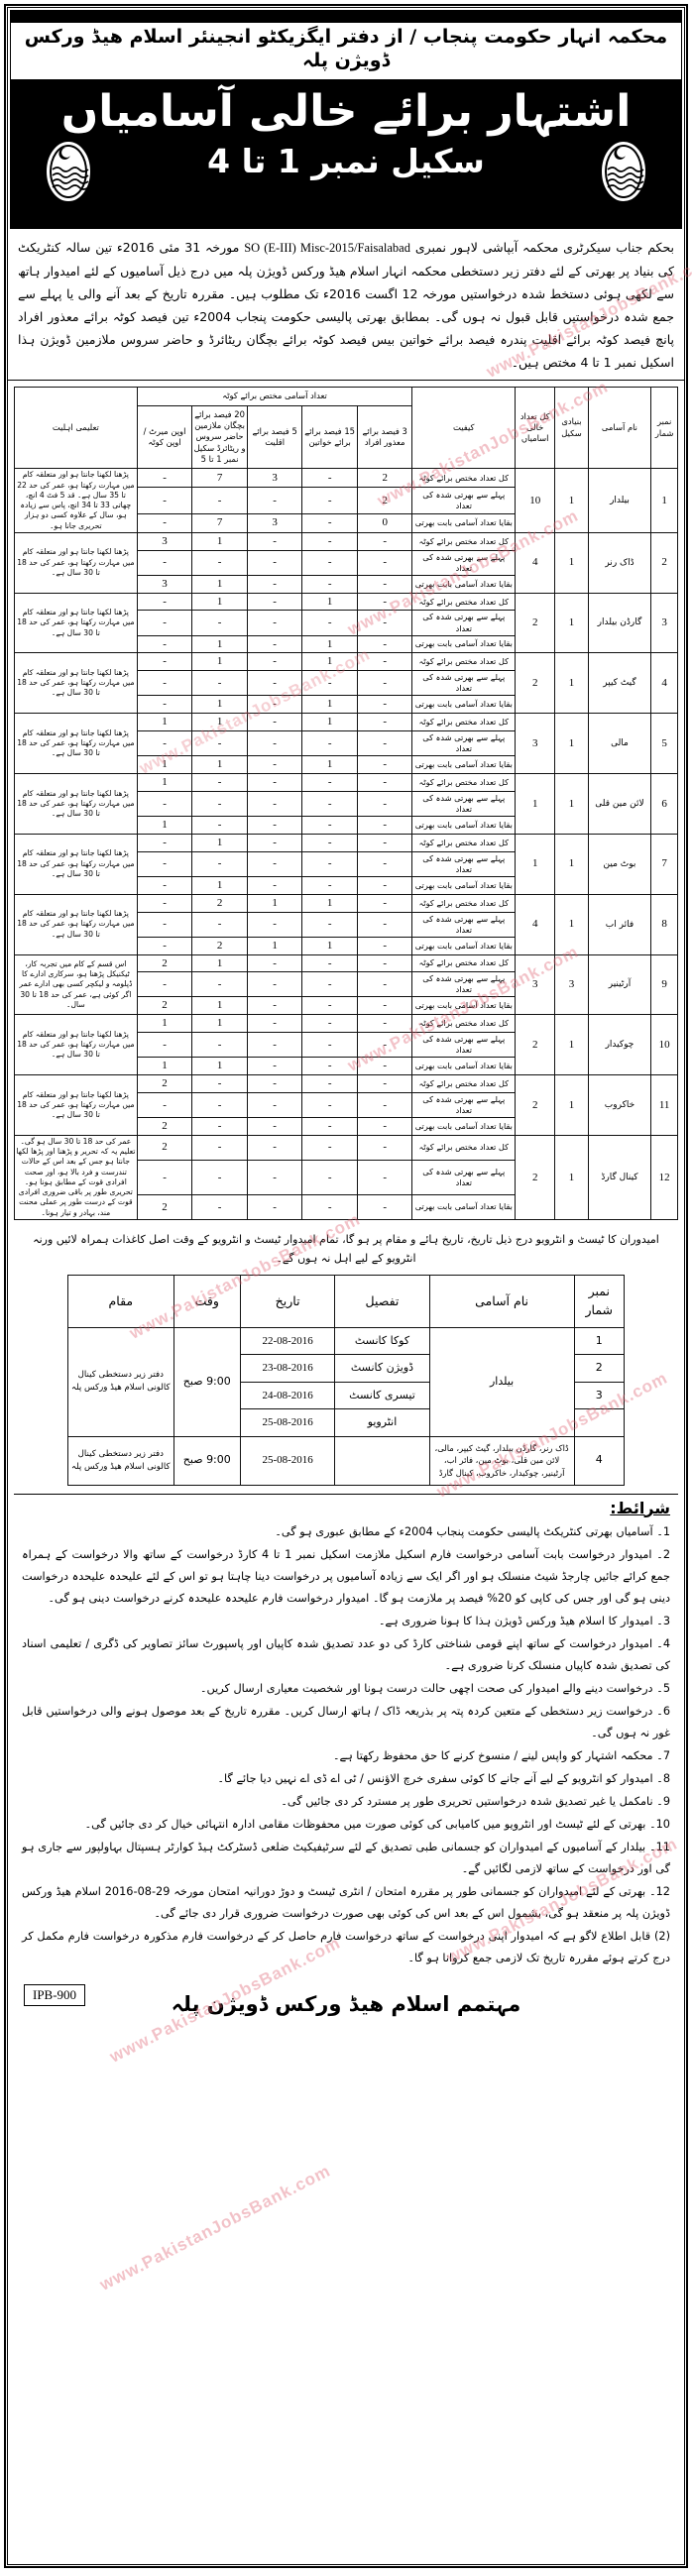 Image resolution: width=692 pixels, height=2576 pixels. What do you see at coordinates (382, 1460) in the screenshot?
I see `cell-sched-detail` at bounding box center [382, 1460].